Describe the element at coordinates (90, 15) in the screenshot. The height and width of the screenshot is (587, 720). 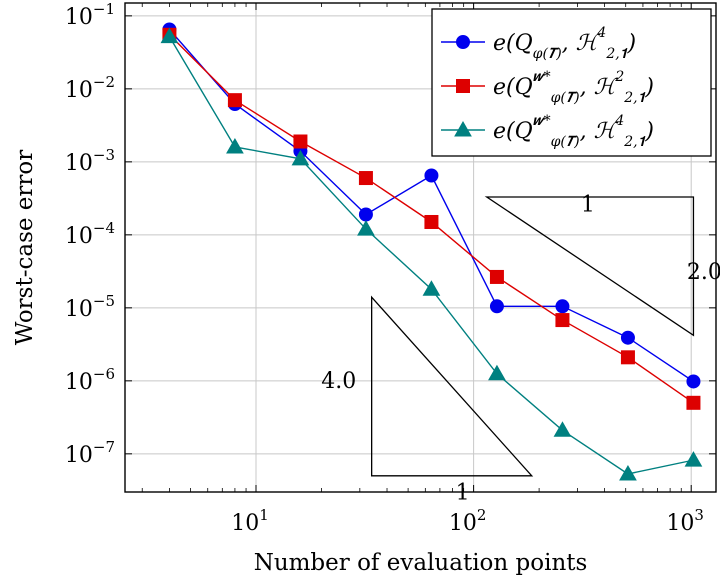
I see `y-tick-label: 10⁻¹` at that location.